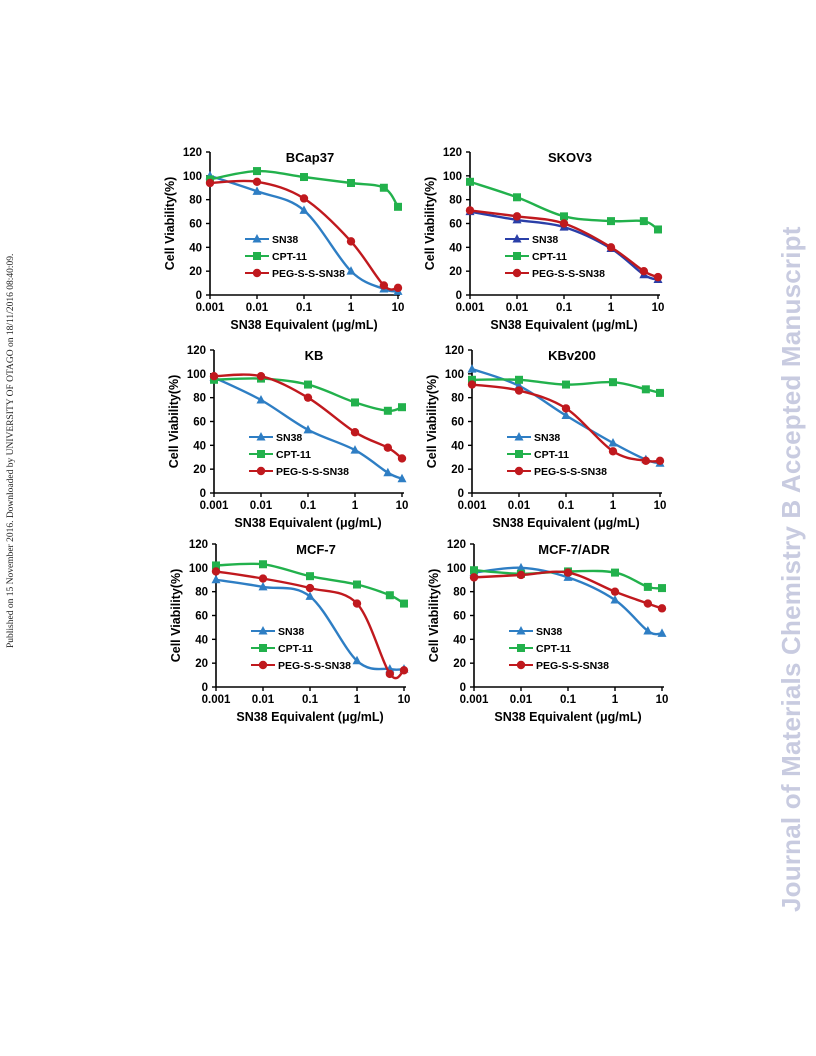  What do you see at coordinates (574, 549) in the screenshot?
I see `chart-title: MCF-7/ADR` at bounding box center [574, 549].